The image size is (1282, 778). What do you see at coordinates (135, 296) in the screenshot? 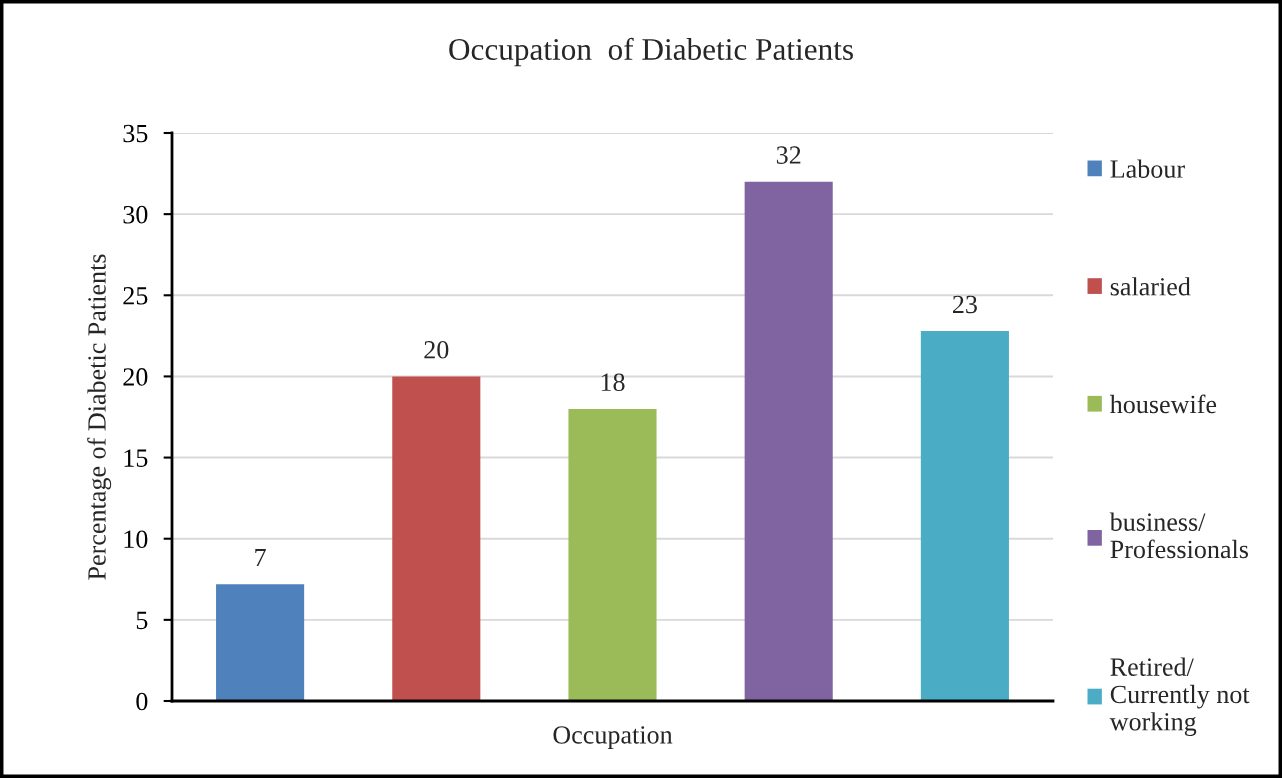
I see `y-tick-label: 25` at bounding box center [135, 296].